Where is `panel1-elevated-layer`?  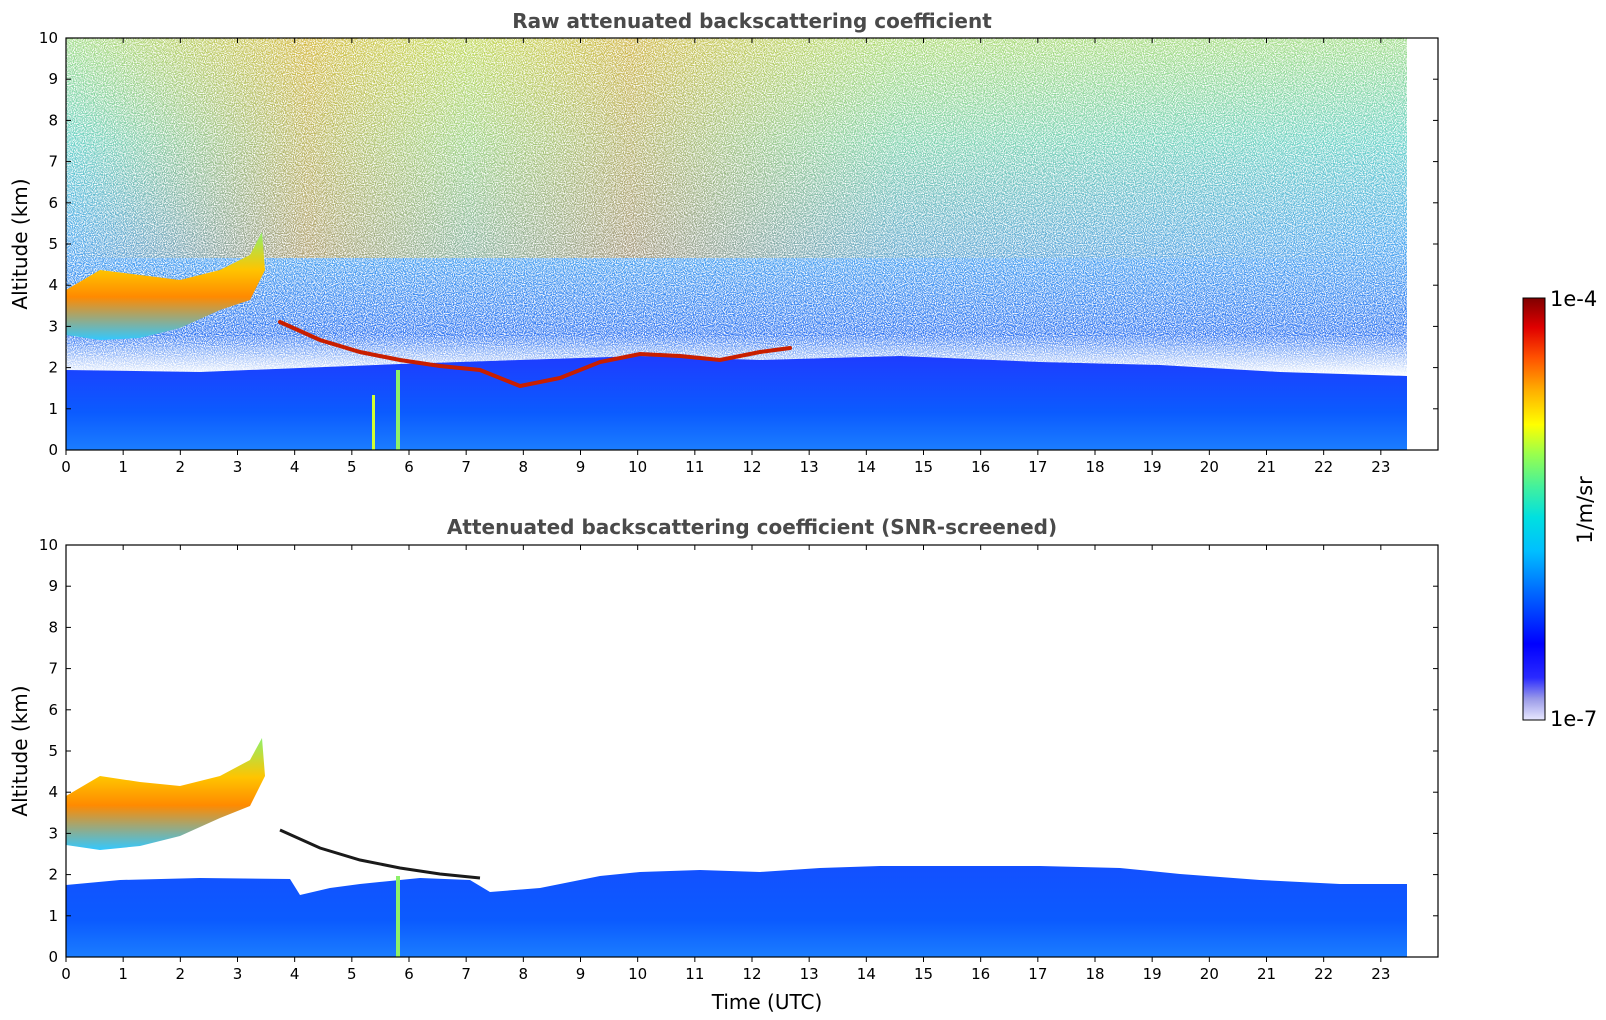
panel1-elevated-layer is located at coordinates (165, 286).